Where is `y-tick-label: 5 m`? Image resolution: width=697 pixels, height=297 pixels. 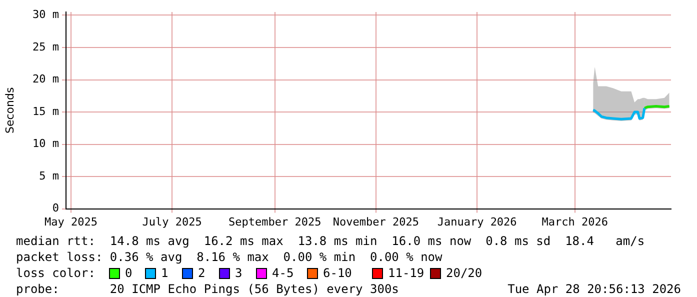
y-tick-label: 5 m is located at coordinates (49, 175).